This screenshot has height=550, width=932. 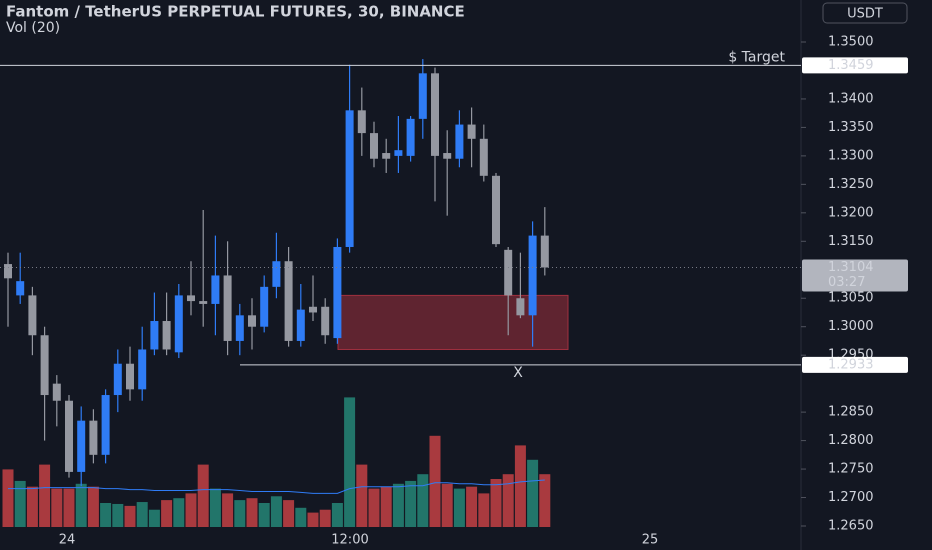 I want to click on y-tick-label: 1.3000, so click(x=851, y=326).